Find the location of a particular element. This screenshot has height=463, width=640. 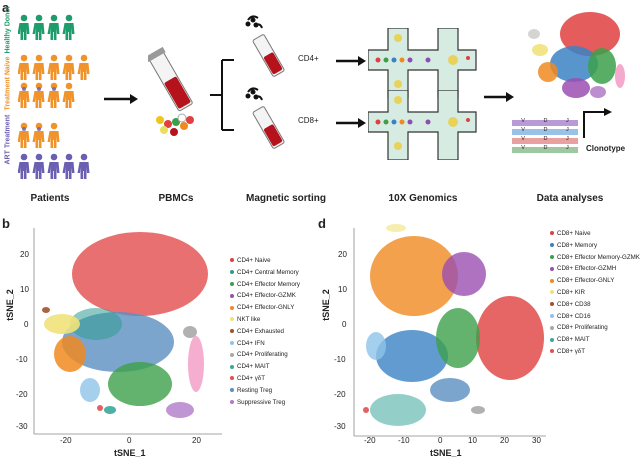

branch-bracket is located at coordinates (222, 95).